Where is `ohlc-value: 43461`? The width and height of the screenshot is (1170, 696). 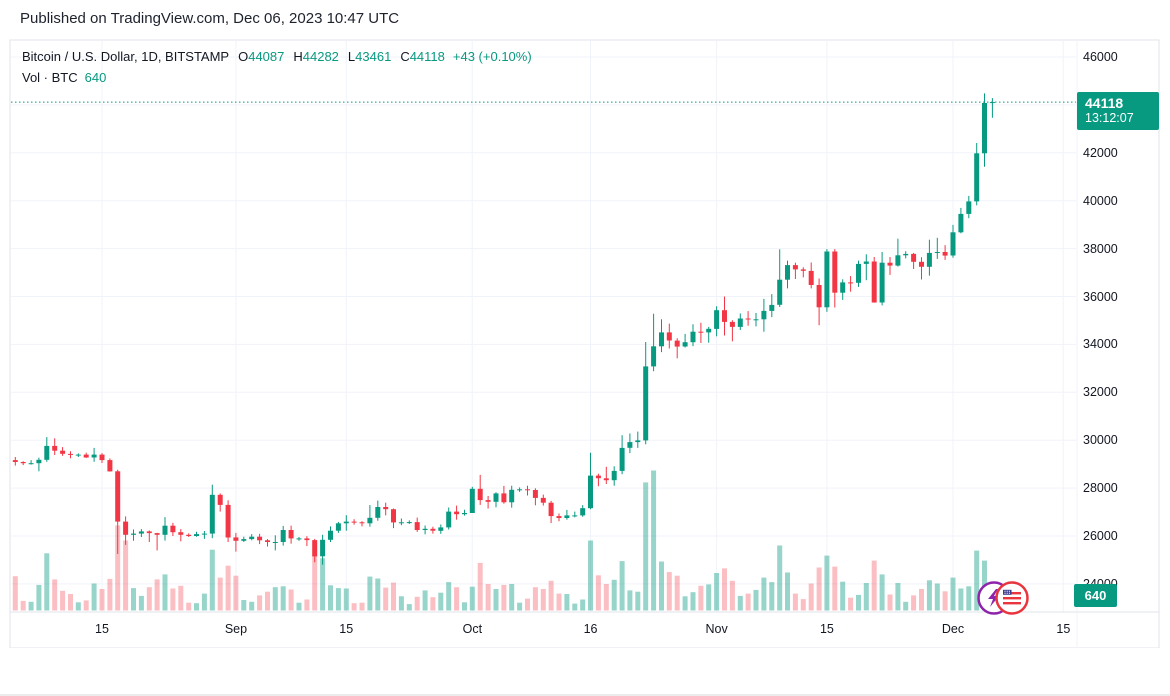 ohlc-value: 43461 is located at coordinates (373, 56).